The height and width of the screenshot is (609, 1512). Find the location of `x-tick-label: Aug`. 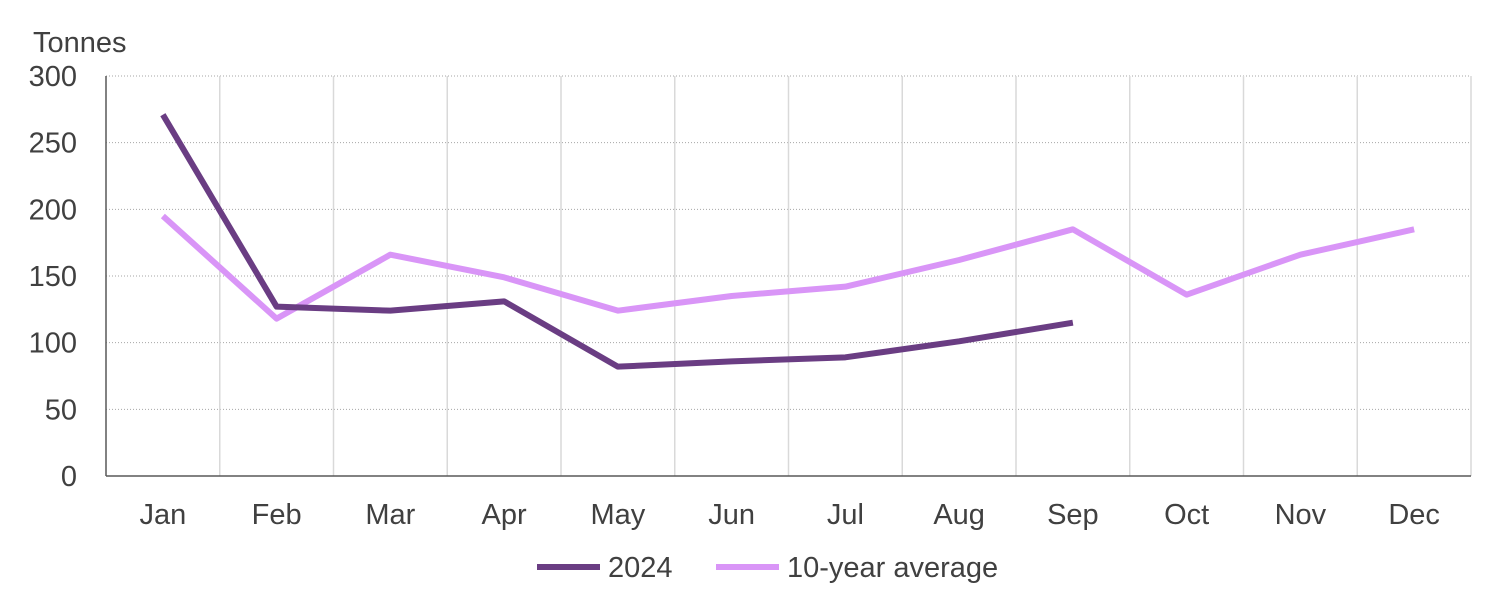

x-tick-label: Aug is located at coordinates (959, 515).